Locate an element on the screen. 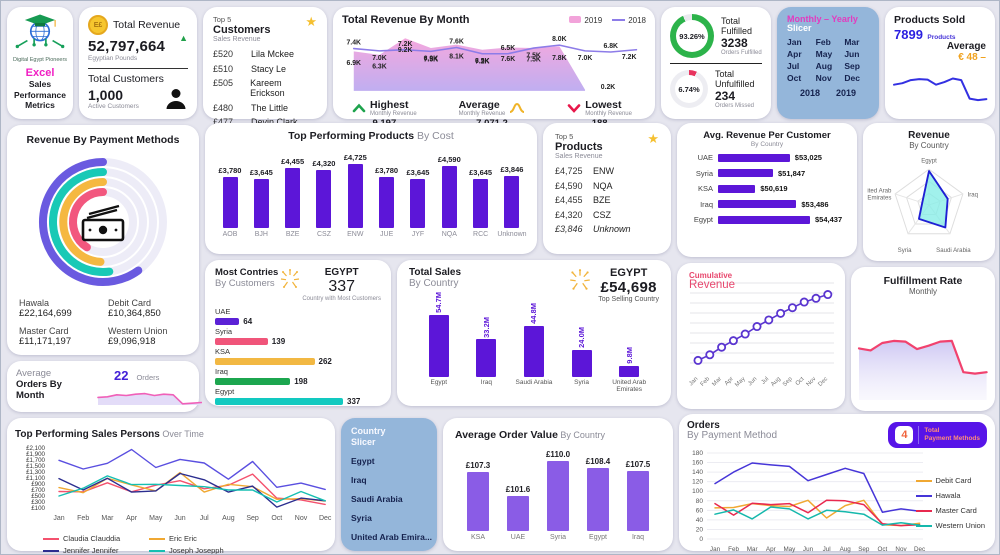  month-button-nov: Nov is located at coordinates (823, 78).